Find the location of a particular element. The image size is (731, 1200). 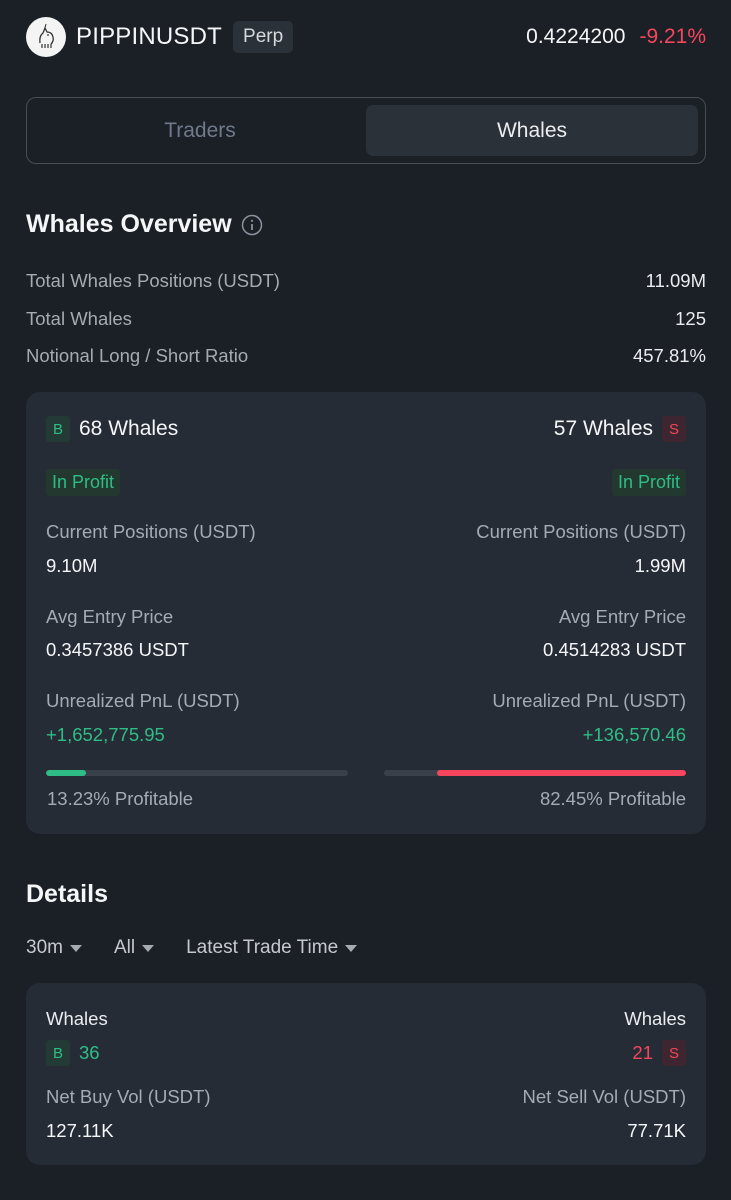

overview-row-total-whales: Total Whales 125 is located at coordinates (366, 319).